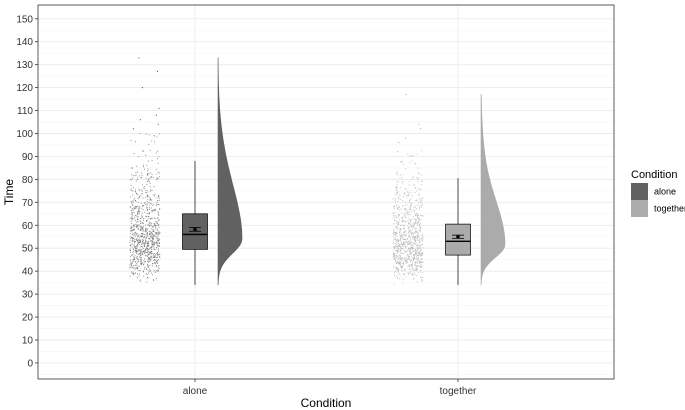 The height and width of the screenshot is (410, 685). Describe the element at coordinates (28, 226) in the screenshot. I see `y-tick-label: 60` at that location.